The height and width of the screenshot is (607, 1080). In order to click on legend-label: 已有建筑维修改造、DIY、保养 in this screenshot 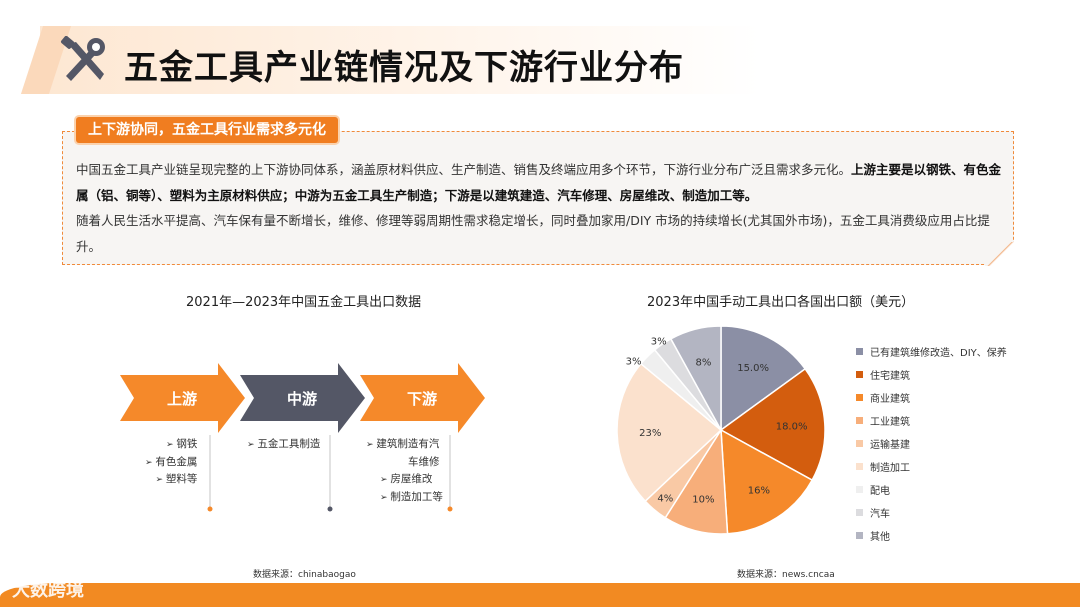, I will do `click(938, 353)`.